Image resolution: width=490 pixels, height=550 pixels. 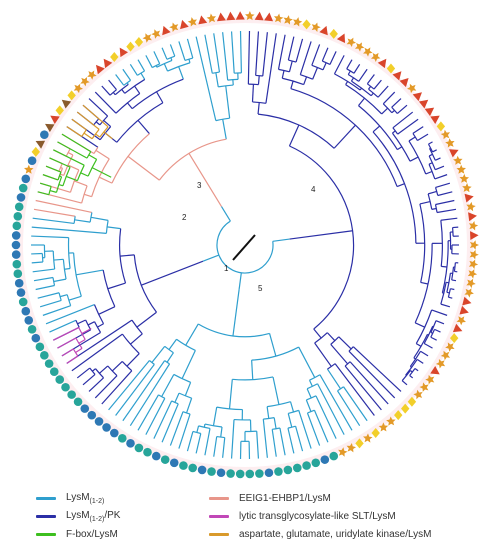 What do you see at coordinates (92, 534) in the screenshot?
I see `legend-label-fbox: F-box/LysM` at bounding box center [92, 534].